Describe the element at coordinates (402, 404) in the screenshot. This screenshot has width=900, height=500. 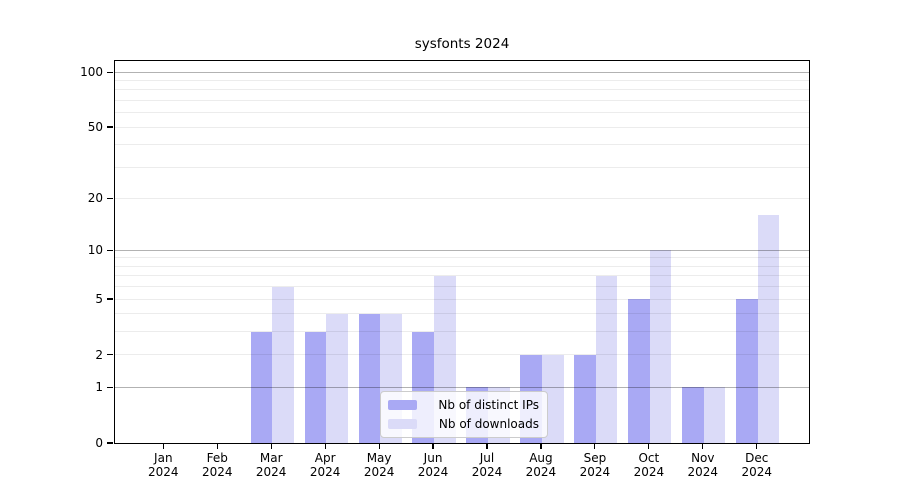
I see `legend-swatch-distinct-ips` at that location.